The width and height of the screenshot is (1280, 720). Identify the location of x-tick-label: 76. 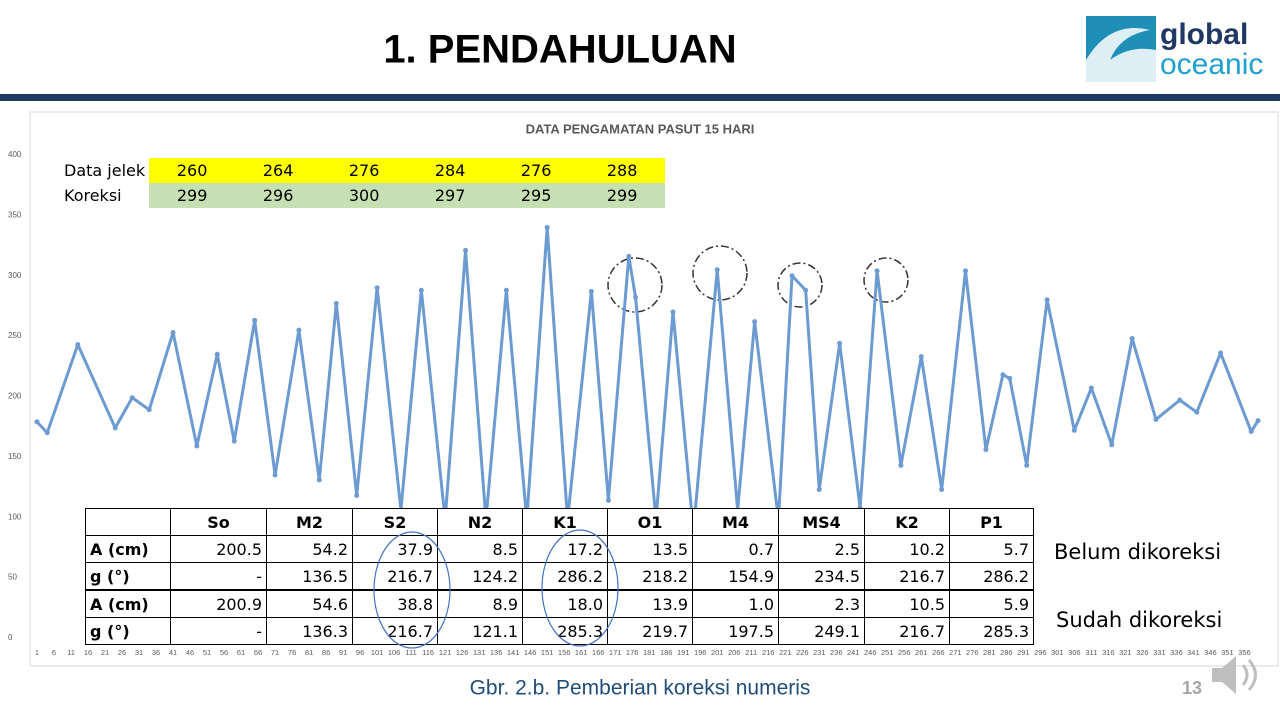
(292, 652).